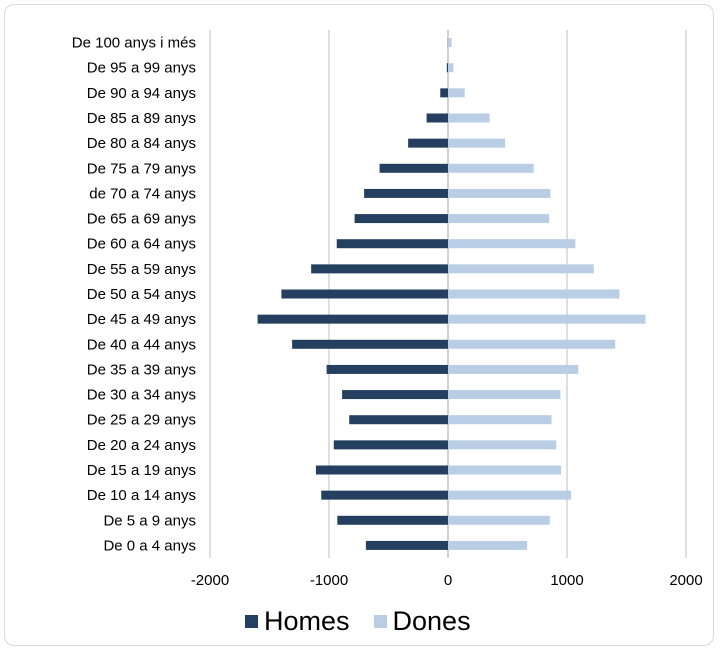  What do you see at coordinates (566, 580) in the screenshot?
I see `x-tick-label: 1000` at bounding box center [566, 580].